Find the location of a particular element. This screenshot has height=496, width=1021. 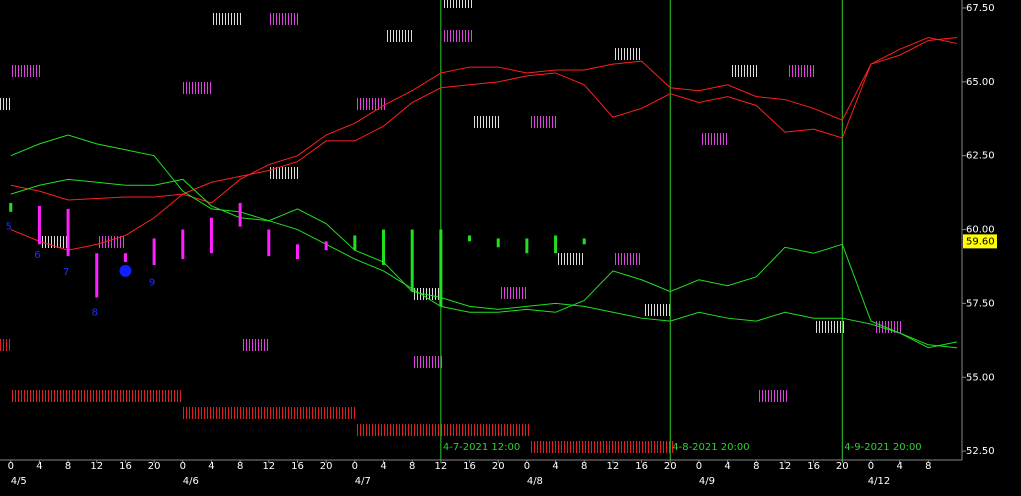

day-label: 4/8 is located at coordinates (535, 481).